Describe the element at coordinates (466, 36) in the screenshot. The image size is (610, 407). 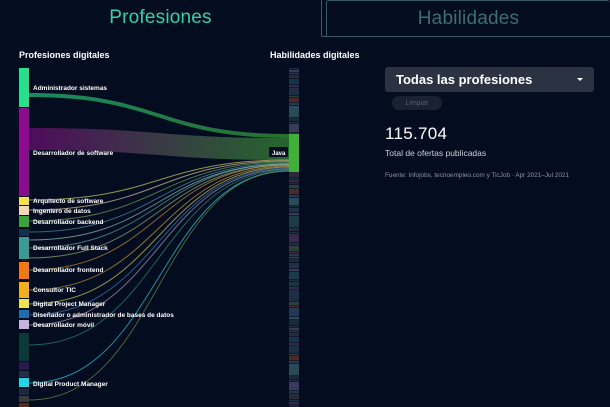
I see `tab-divider` at that location.